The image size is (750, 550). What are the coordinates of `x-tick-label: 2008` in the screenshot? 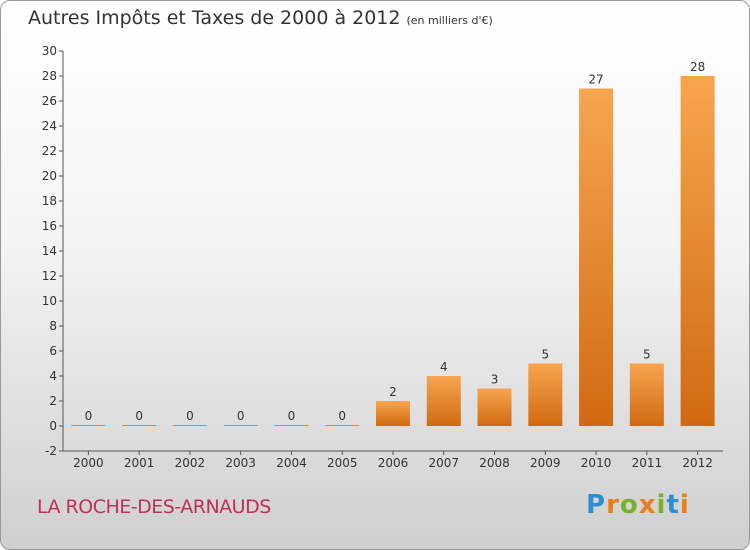 It's located at (494, 463).